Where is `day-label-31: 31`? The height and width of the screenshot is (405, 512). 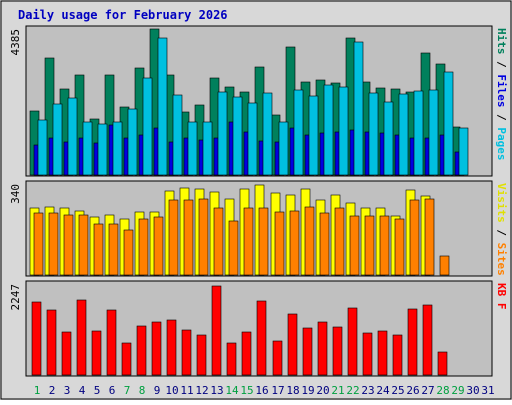 day-label-31: 31 is located at coordinates (487, 390).